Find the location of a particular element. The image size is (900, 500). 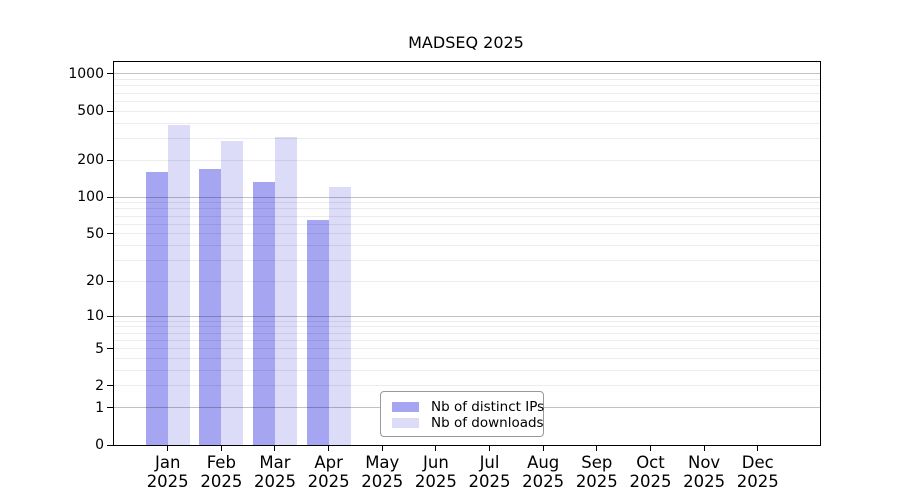

x-tick-label-may: May 2025 is located at coordinates (382, 472).